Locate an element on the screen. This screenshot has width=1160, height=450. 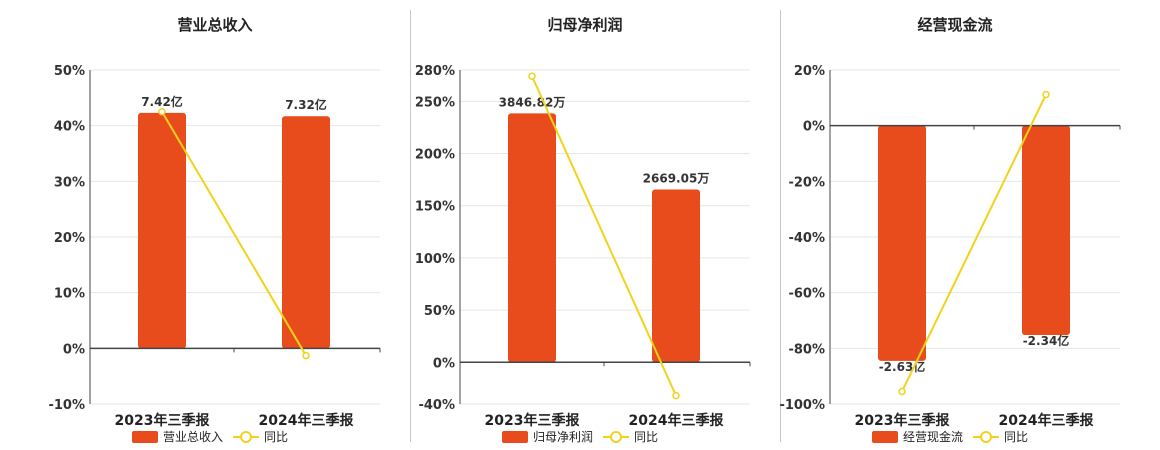
y-tick-label: -100% is located at coordinates (802, 405).